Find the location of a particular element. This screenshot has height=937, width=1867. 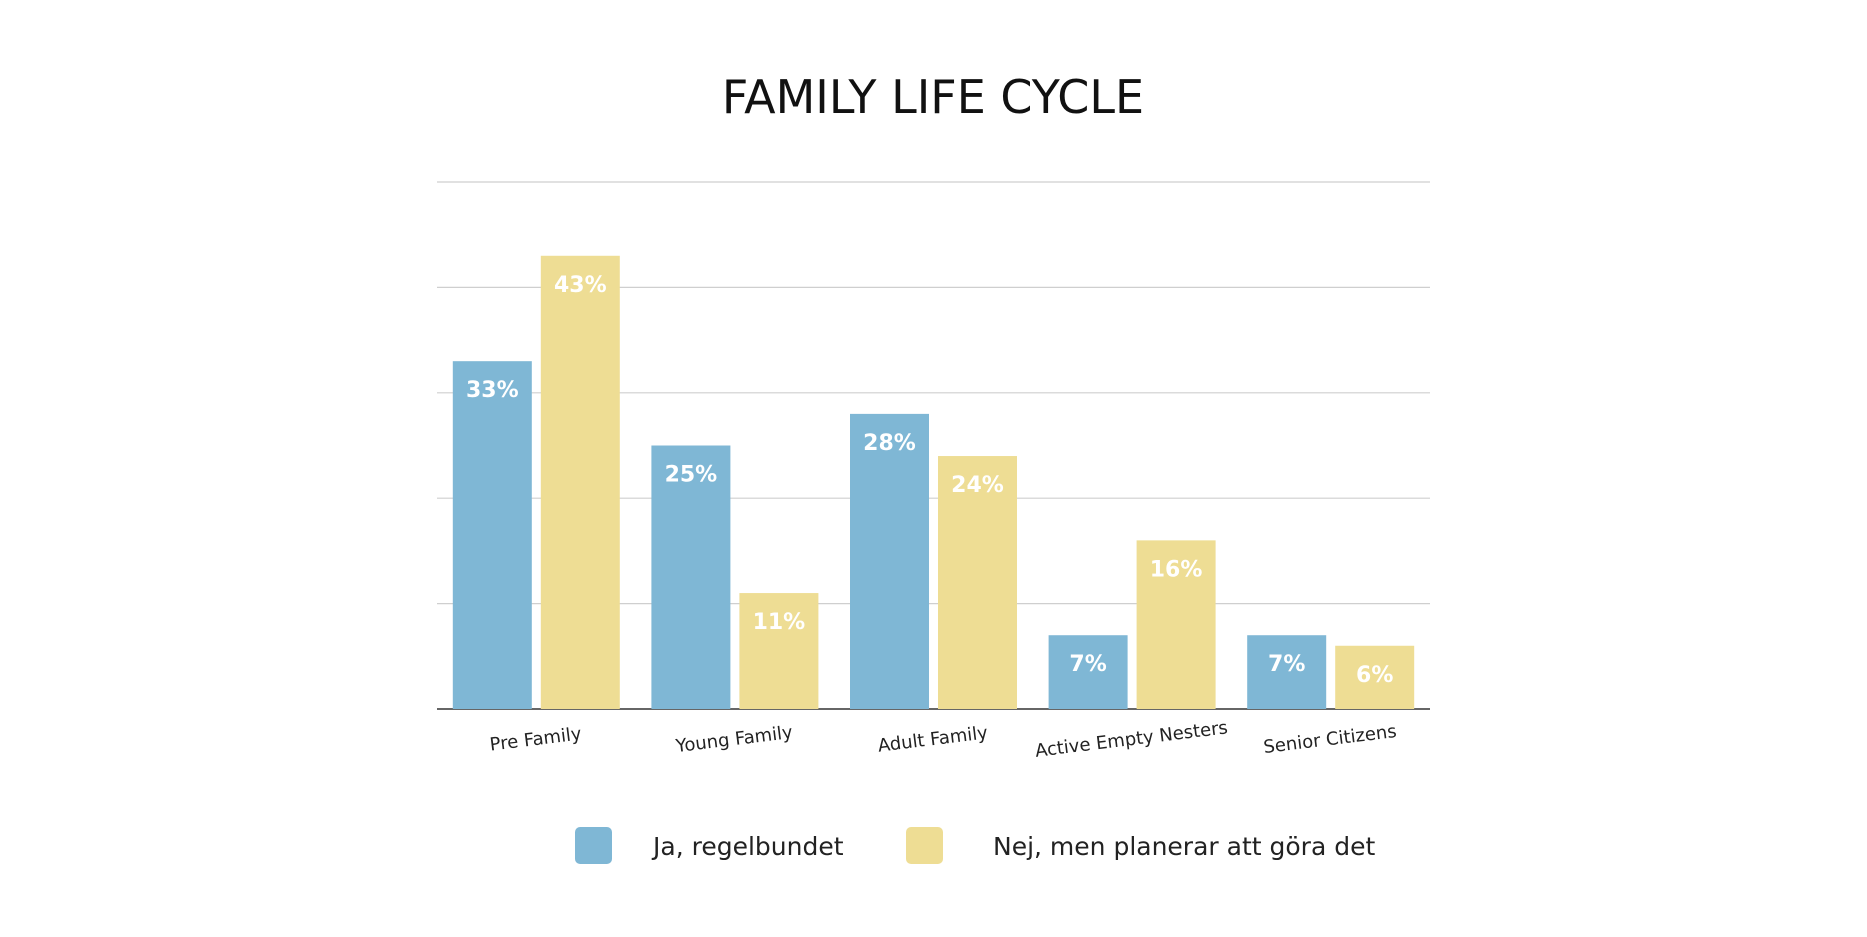

data-label: 16% is located at coordinates (1176, 569).